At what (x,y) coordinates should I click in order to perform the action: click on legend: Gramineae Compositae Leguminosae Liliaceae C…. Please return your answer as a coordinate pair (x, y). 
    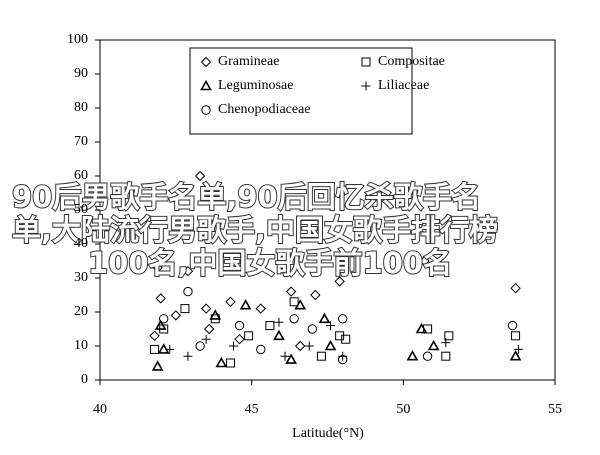
    Looking at the image, I should click on (317, 91).